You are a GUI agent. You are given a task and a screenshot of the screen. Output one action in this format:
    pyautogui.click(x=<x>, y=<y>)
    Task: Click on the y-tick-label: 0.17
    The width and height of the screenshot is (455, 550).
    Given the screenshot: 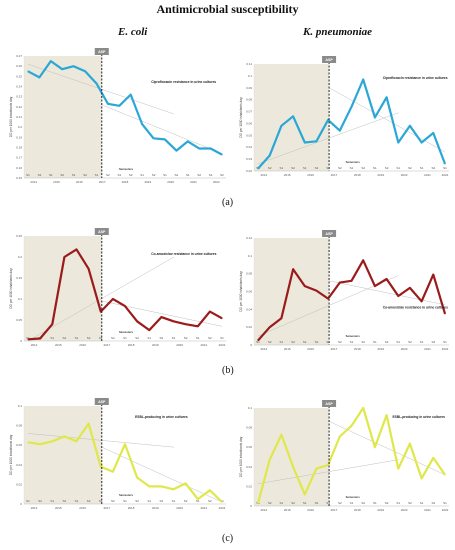 What is the action you would take?
    pyautogui.click(x=19, y=158)
    